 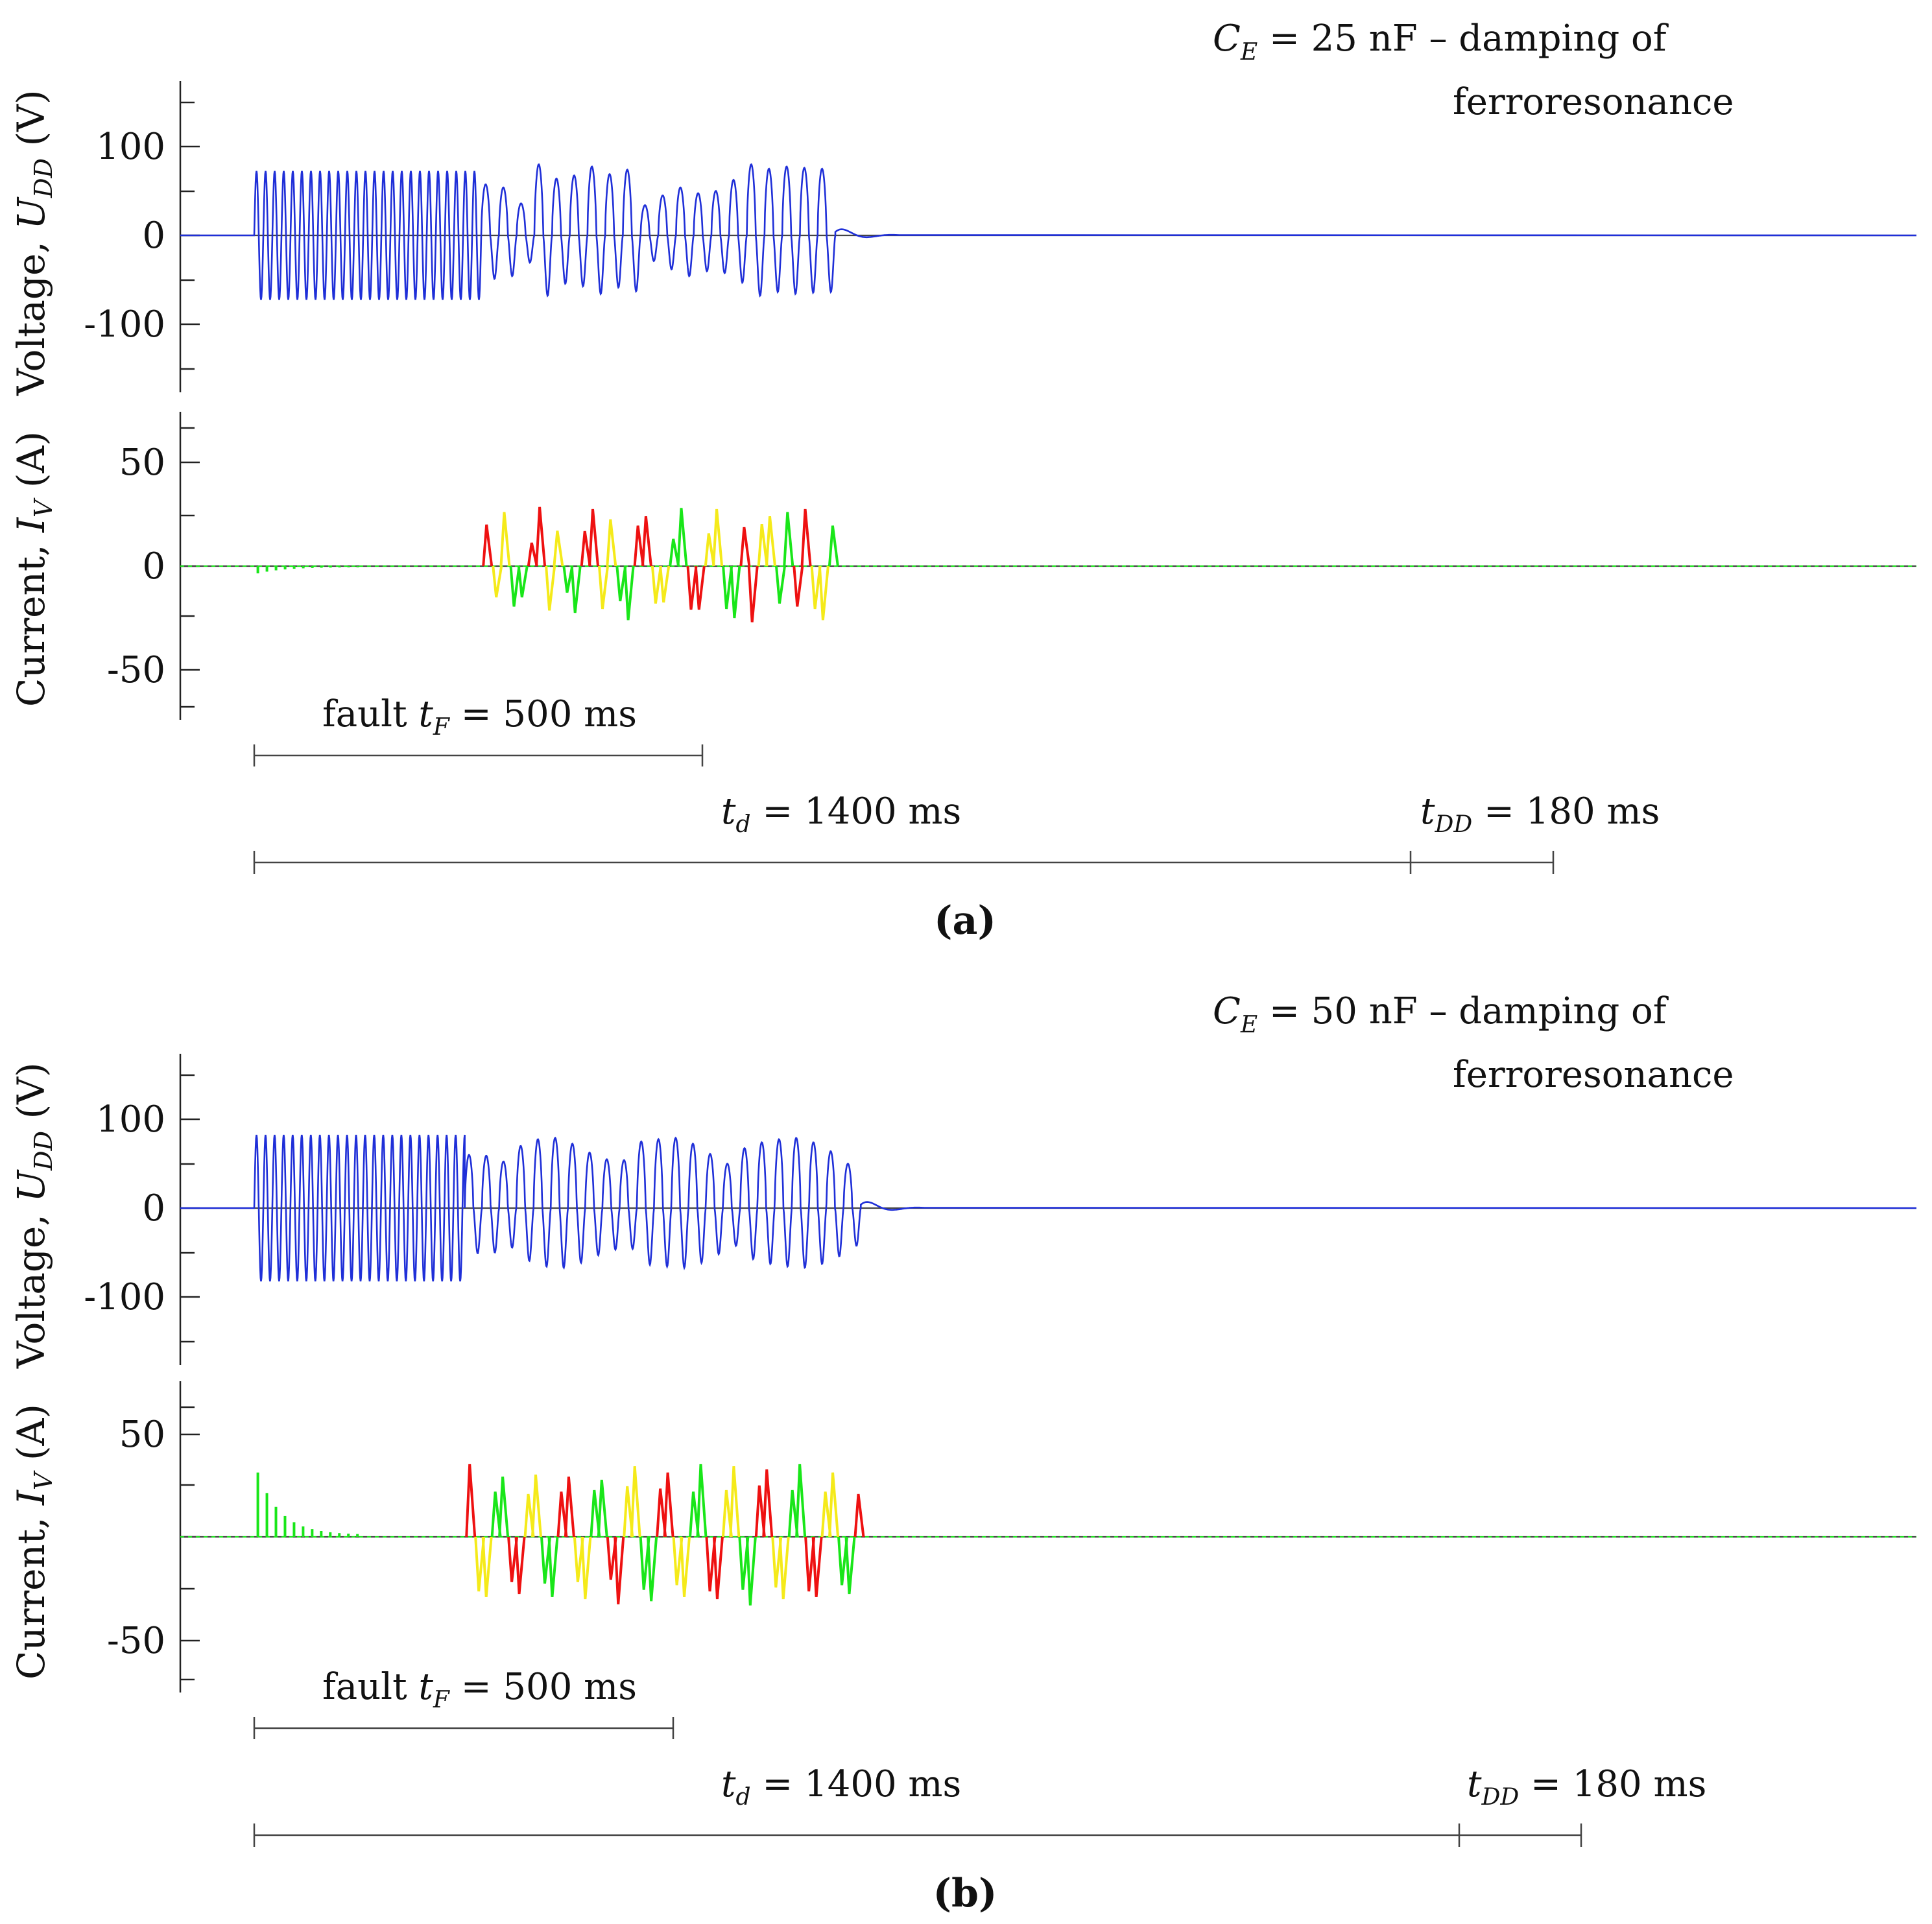 What do you see at coordinates (1535, 832) in the screenshot?
I see `panel-a-tdd-span: tDD = 180 ms` at bounding box center [1535, 832].